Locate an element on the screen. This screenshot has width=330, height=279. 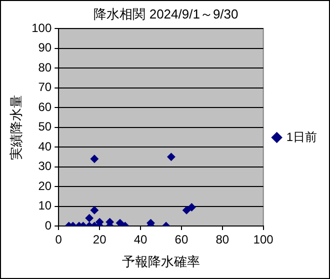
y-tick-label: 90 is located at coordinates (45, 47).